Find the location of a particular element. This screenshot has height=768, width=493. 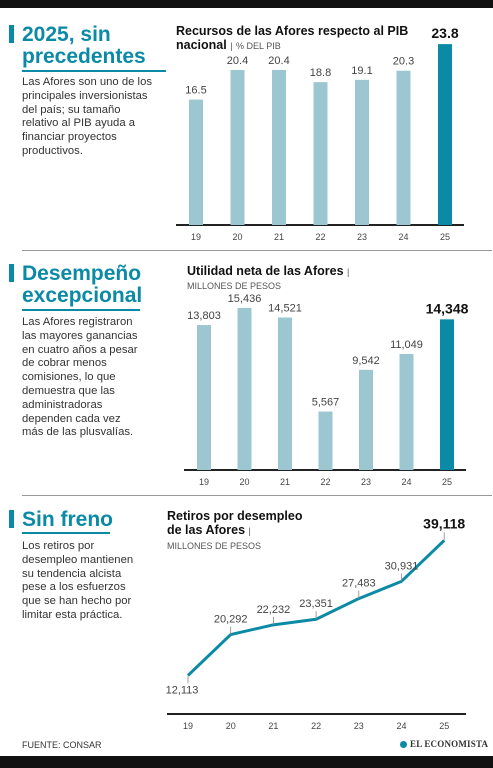

section-heading: Desempeño excepcional is located at coordinates (82, 285).